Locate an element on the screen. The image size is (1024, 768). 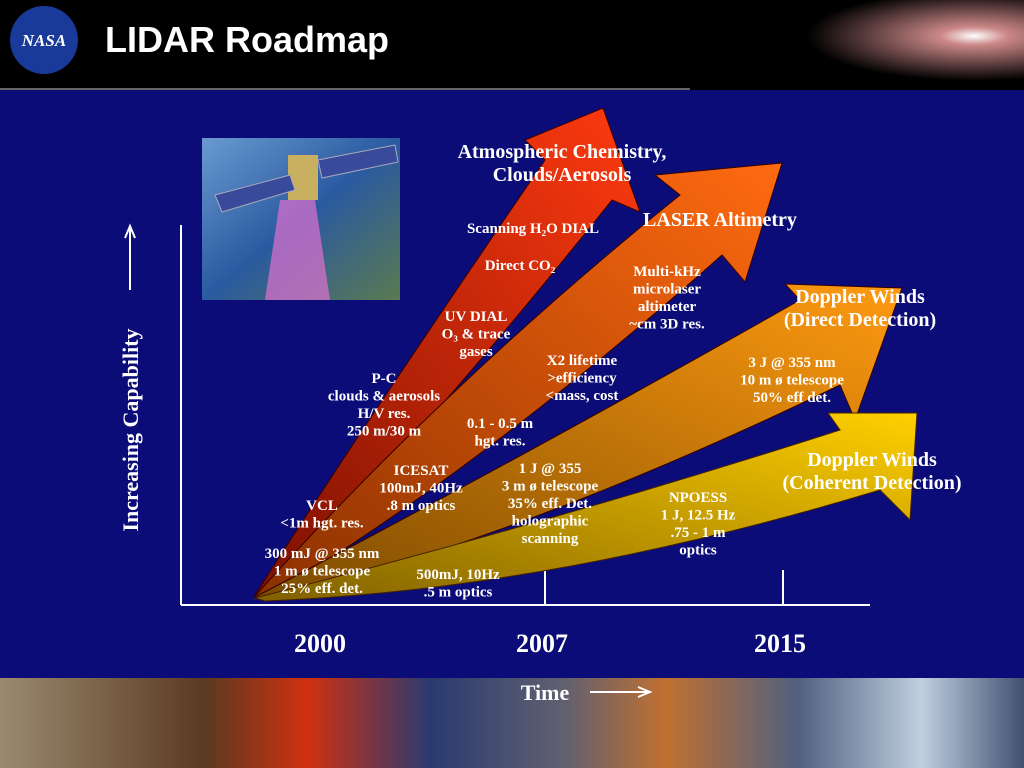
image-strip is located at coordinates (512, 723).